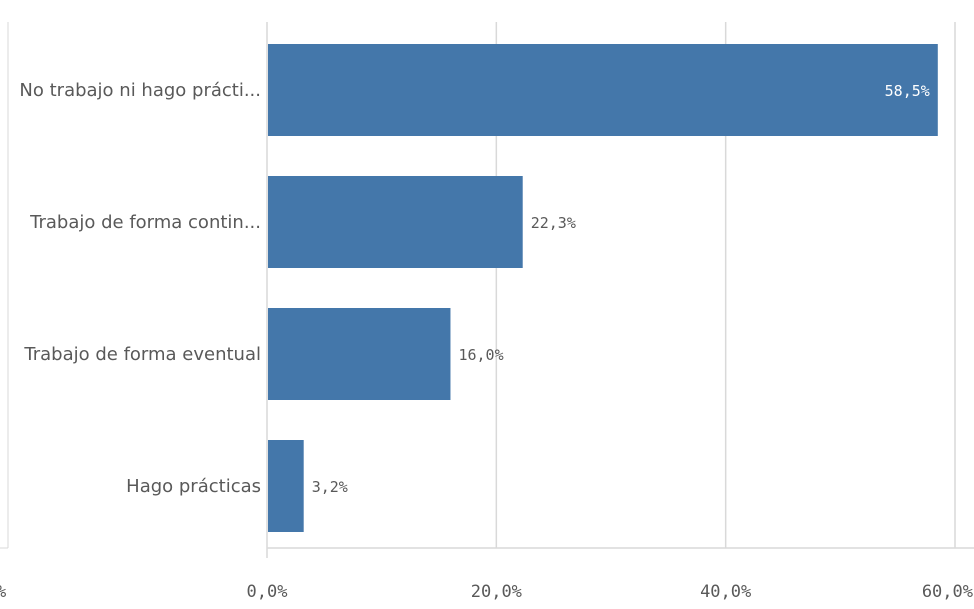 The image size is (974, 609). What do you see at coordinates (907, 91) in the screenshot?
I see `value-label: 58,5%` at bounding box center [907, 91].